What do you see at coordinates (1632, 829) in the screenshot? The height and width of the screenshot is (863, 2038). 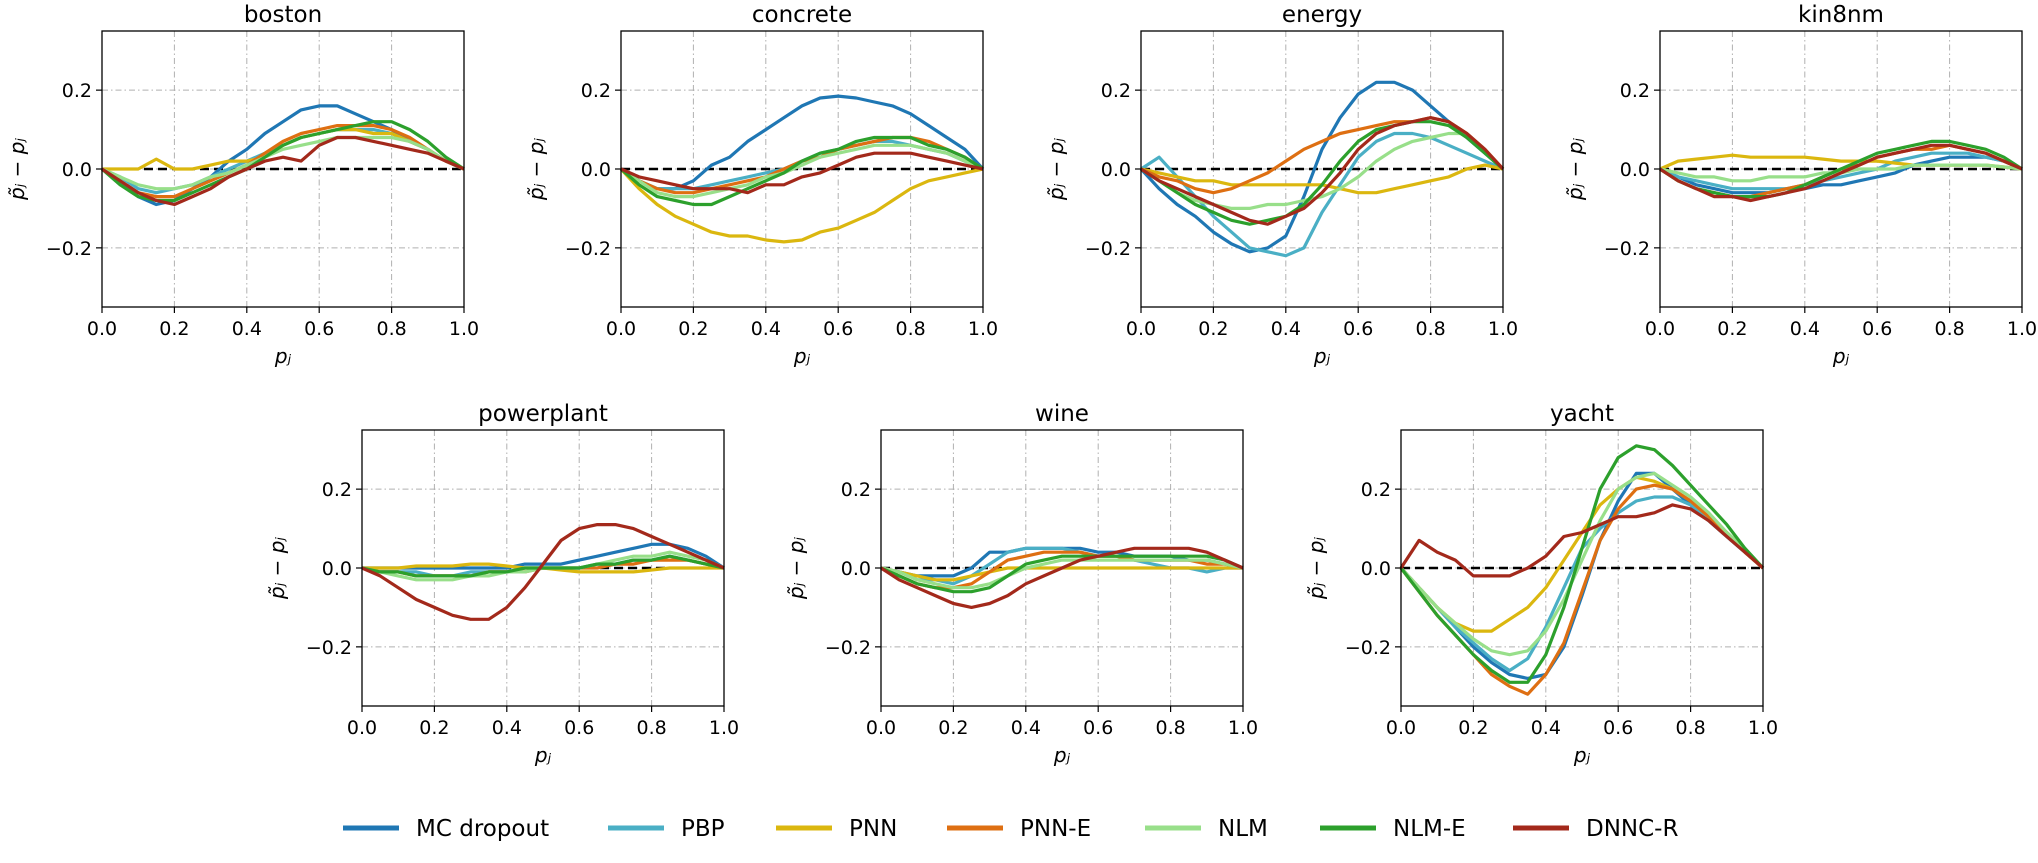 I see `legend-label: DNNC-R` at bounding box center [1632, 829].